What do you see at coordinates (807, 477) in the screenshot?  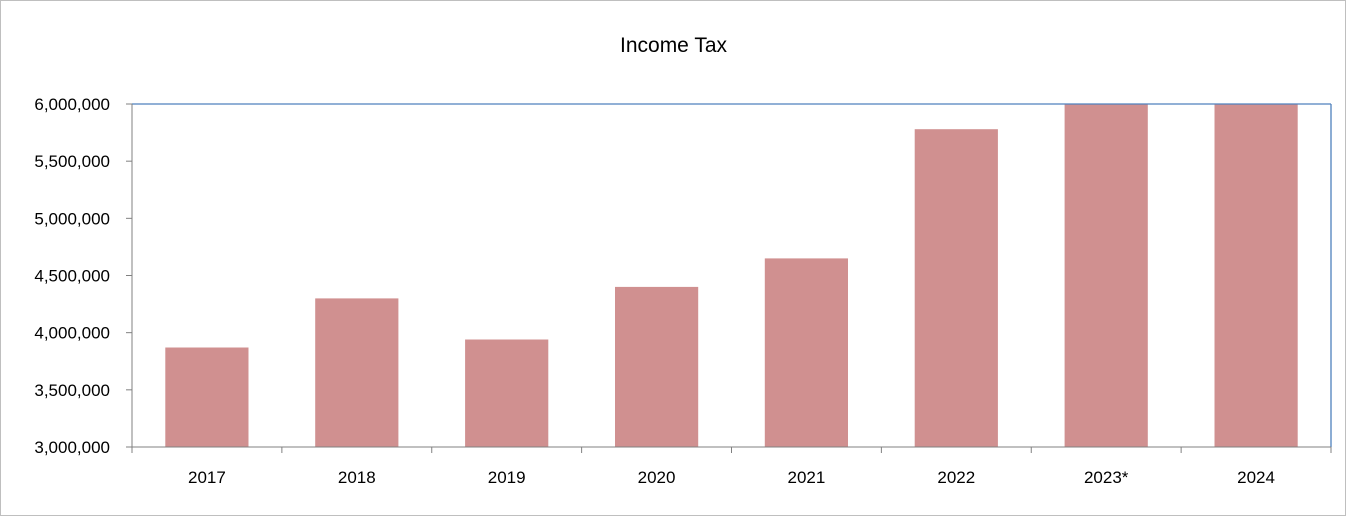 I see `x-tick-label-2021: 2021` at bounding box center [807, 477].